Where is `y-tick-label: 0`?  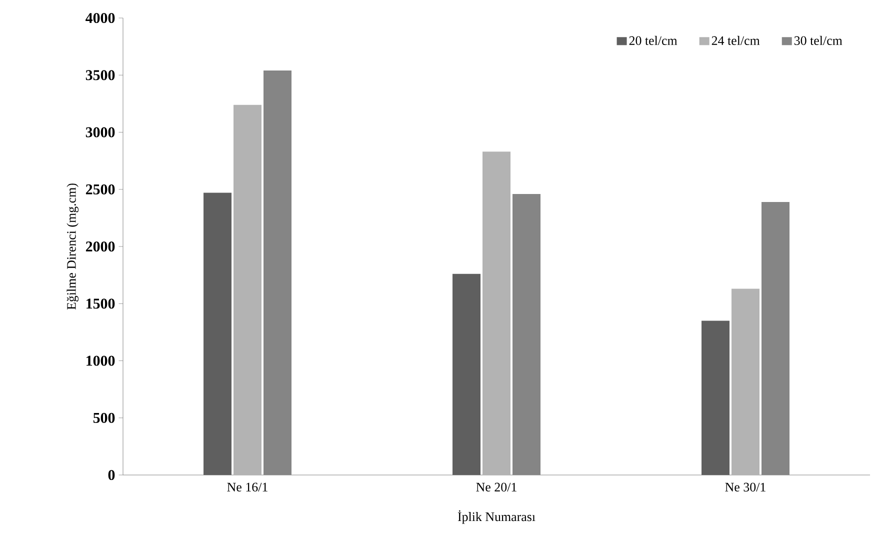
y-tick-label: 0 is located at coordinates (111, 475).